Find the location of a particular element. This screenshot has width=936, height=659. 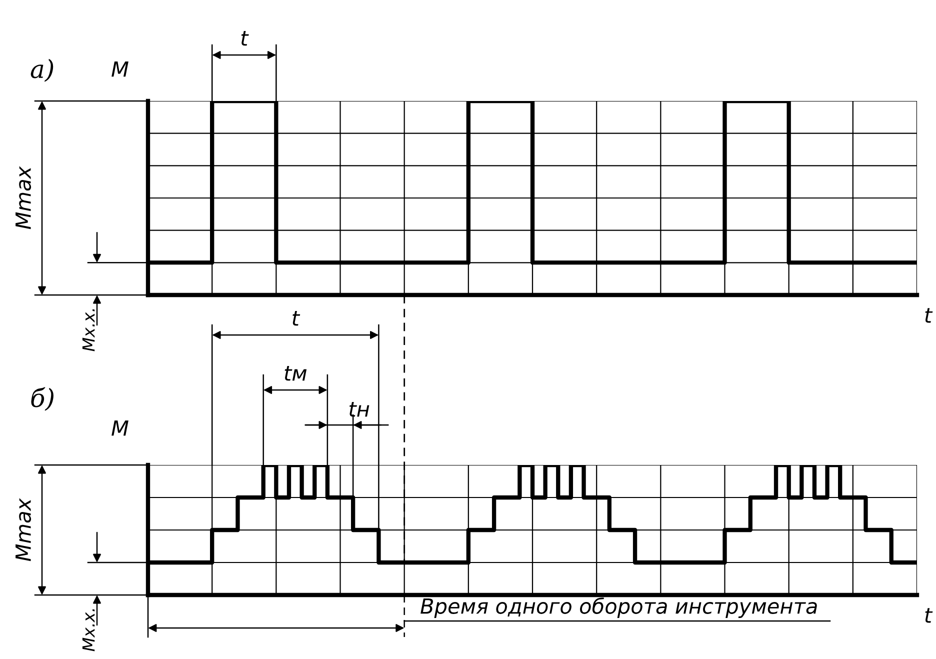

text: б) is located at coordinates (42, 399).